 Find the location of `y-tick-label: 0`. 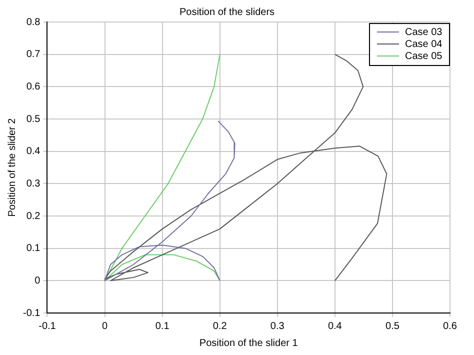

y-tick-label: 0 is located at coordinates (37, 280).